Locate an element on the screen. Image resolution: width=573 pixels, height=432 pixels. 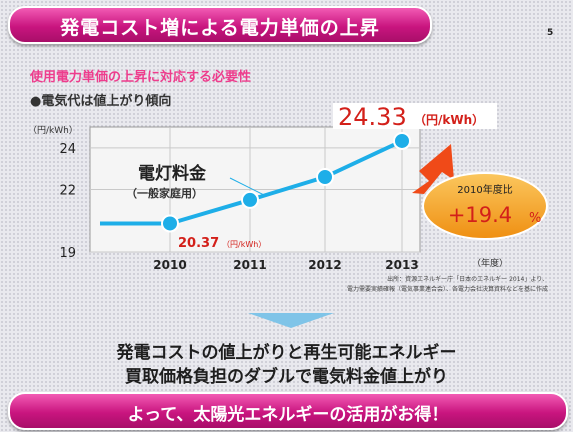
series-line-layer is located at coordinates (255, 182).